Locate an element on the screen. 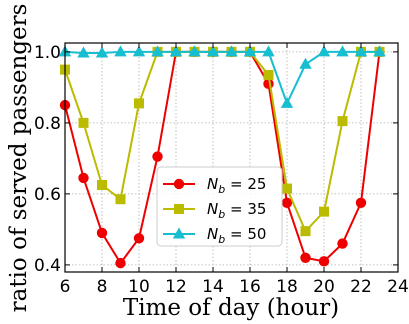  series-line is located at coordinates (222, 77).